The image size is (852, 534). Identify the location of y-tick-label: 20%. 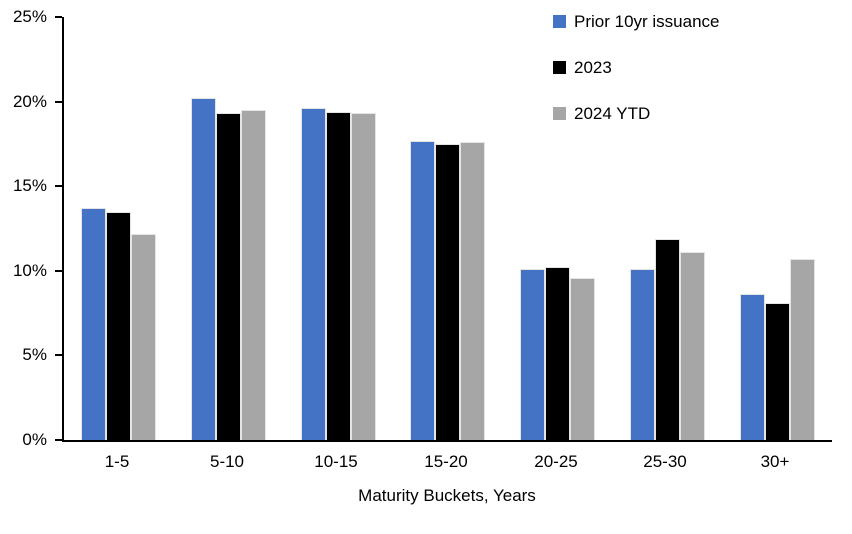
(29, 101).